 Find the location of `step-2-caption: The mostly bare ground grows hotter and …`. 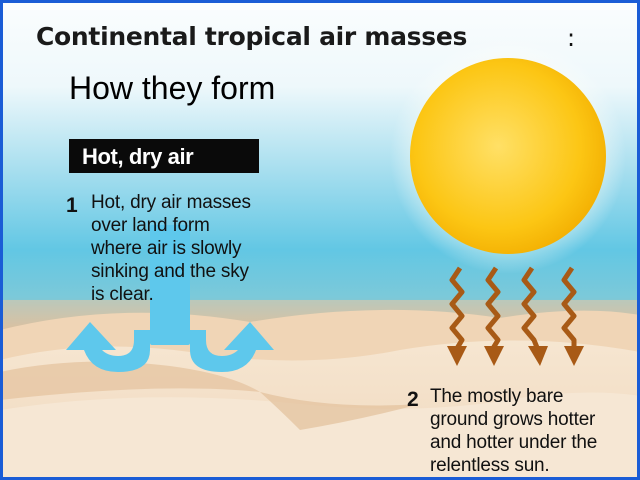

step-2-caption: The mostly bare ground grows hotter and … is located at coordinates (532, 431).